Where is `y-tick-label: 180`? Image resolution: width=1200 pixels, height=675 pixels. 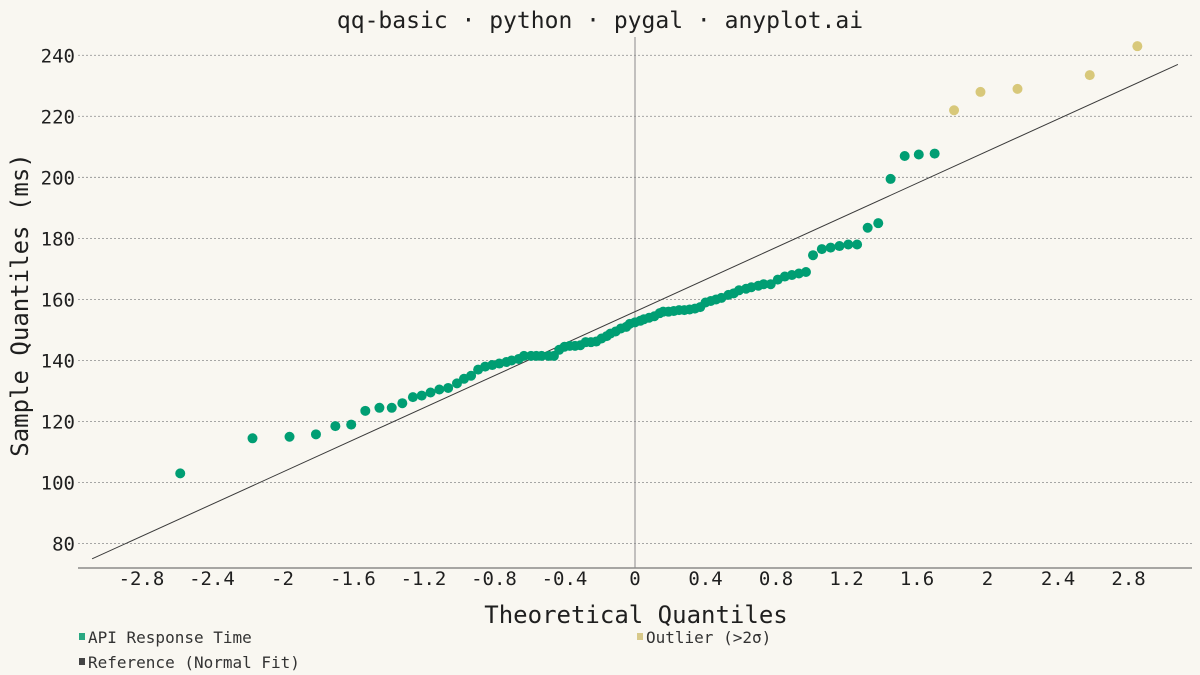 y-tick-label: 180 is located at coordinates (58, 239).